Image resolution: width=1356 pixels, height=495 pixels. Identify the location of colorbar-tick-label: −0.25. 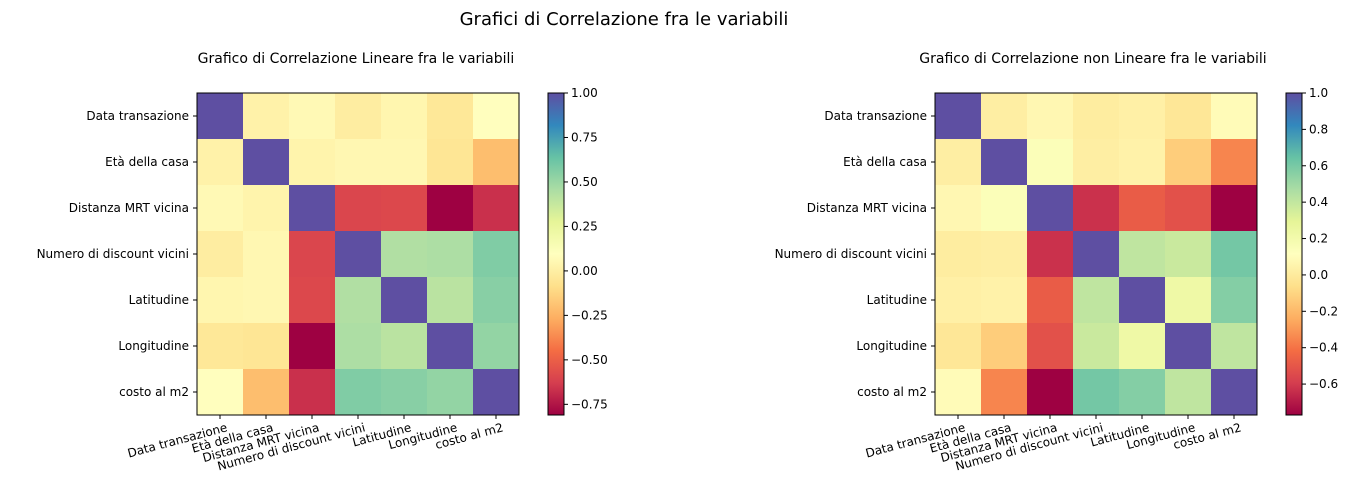
(589, 315).